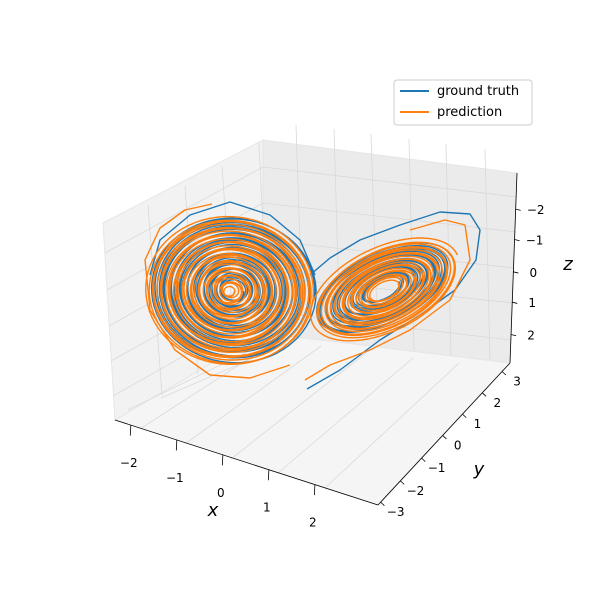 Image resolution: width=600 pixels, height=600 pixels. What do you see at coordinates (527, 273) in the screenshot?
I see `z-ticks: −2 −1 0 1 2` at bounding box center [527, 273].